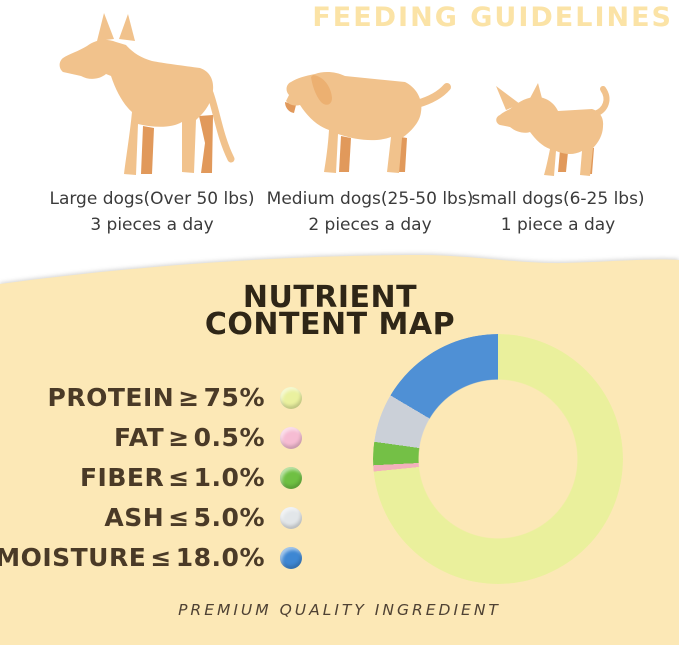 Image resolution: width=679 pixels, height=645 pixels. I want to click on nutrient-donut-chart, so click(498, 459).